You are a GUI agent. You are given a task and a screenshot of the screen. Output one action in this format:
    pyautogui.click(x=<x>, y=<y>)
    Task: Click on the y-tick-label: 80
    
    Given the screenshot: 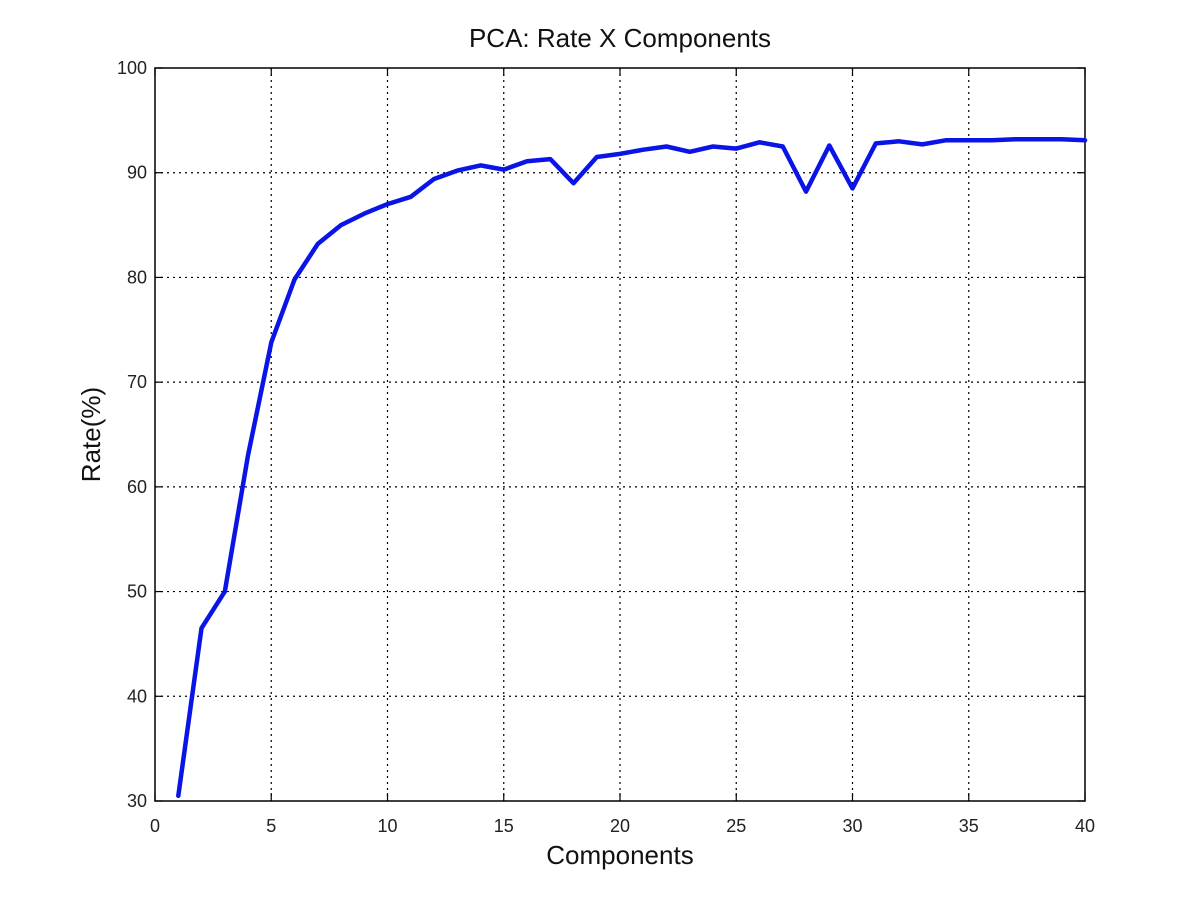 What is the action you would take?
    pyautogui.click(x=137, y=277)
    